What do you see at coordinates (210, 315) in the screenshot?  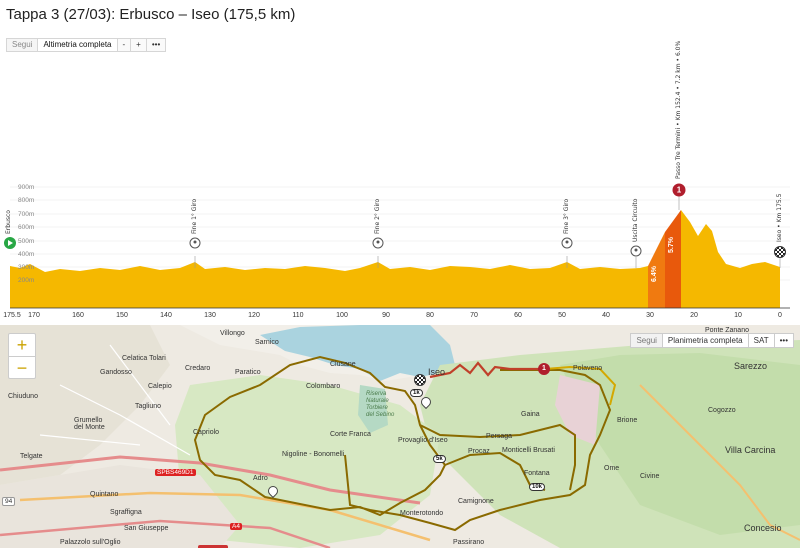 I see `km-tick: 130` at bounding box center [210, 315].